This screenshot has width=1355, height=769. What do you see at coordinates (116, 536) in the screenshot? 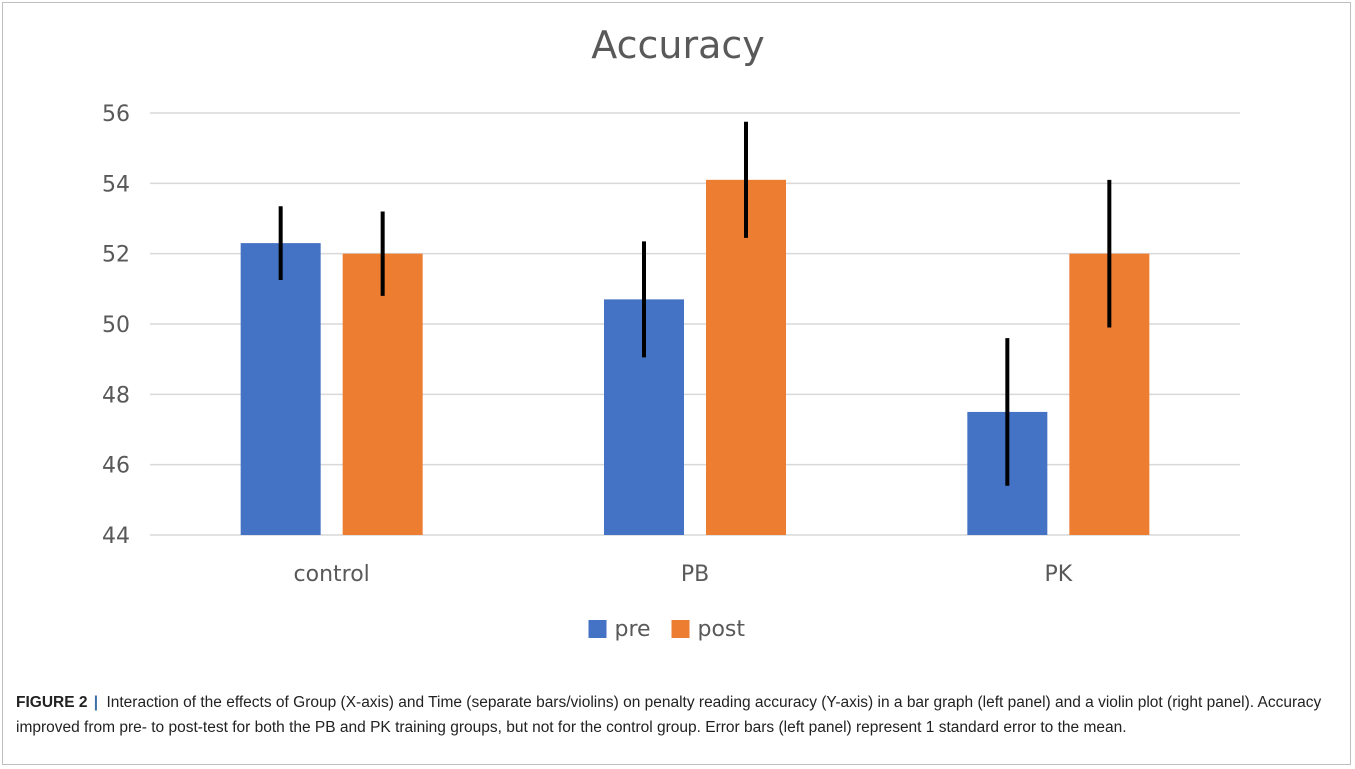
I see `y-tick-label-44: 44` at bounding box center [116, 536].